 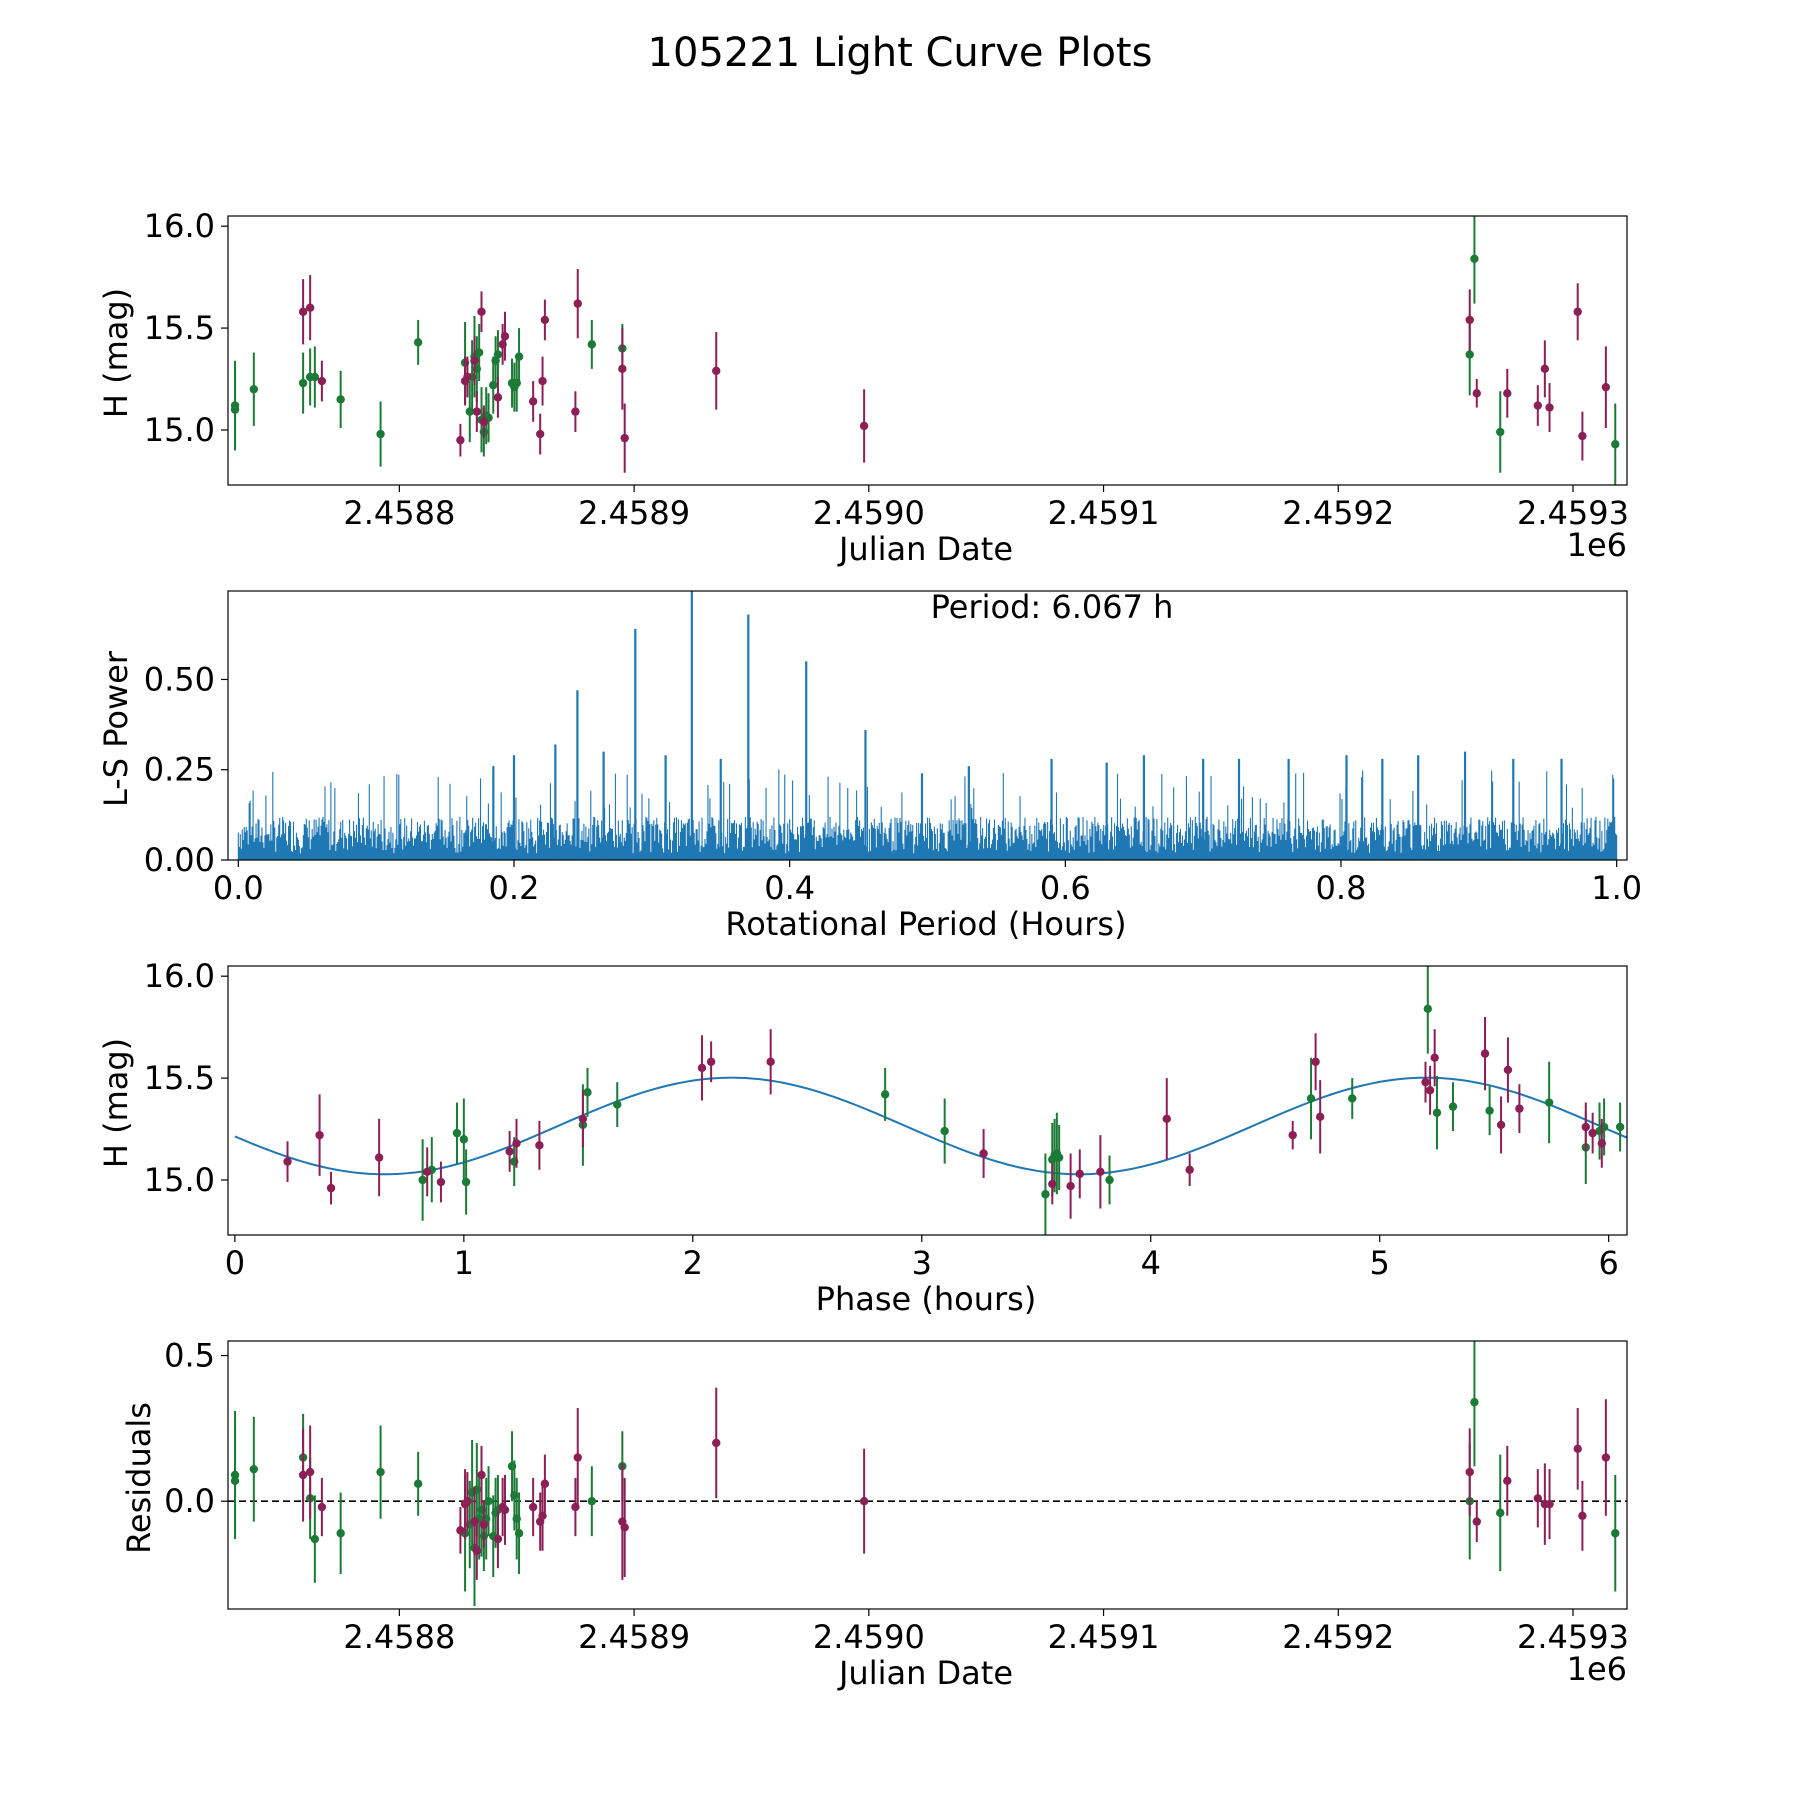 What do you see at coordinates (1341, 888) in the screenshot?
I see `periodogram-x-tick-label: 0.8` at bounding box center [1341, 888].